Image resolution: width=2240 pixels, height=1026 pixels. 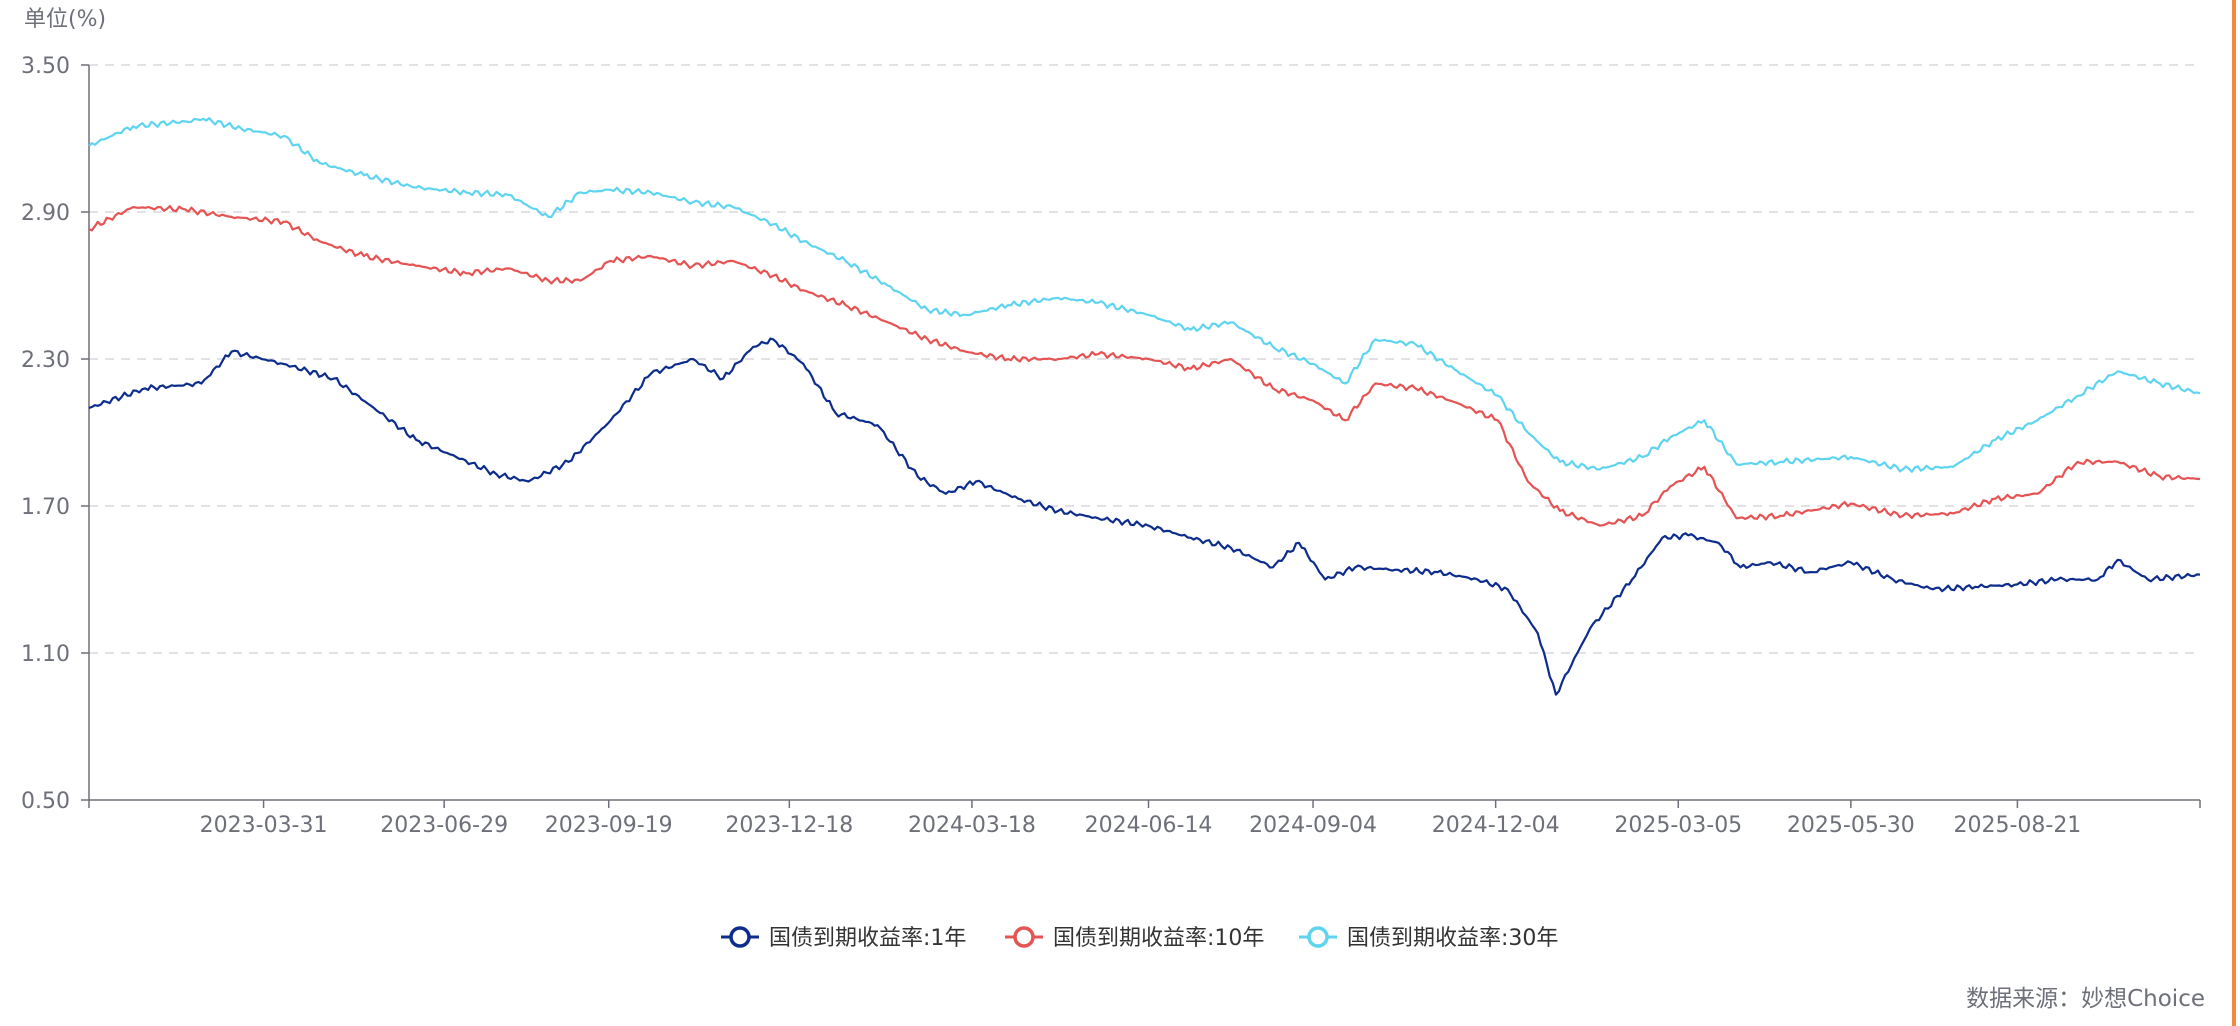 What do you see at coordinates (1313, 825) in the screenshot?
I see `x-tick-label: 2024-09-04` at bounding box center [1313, 825].